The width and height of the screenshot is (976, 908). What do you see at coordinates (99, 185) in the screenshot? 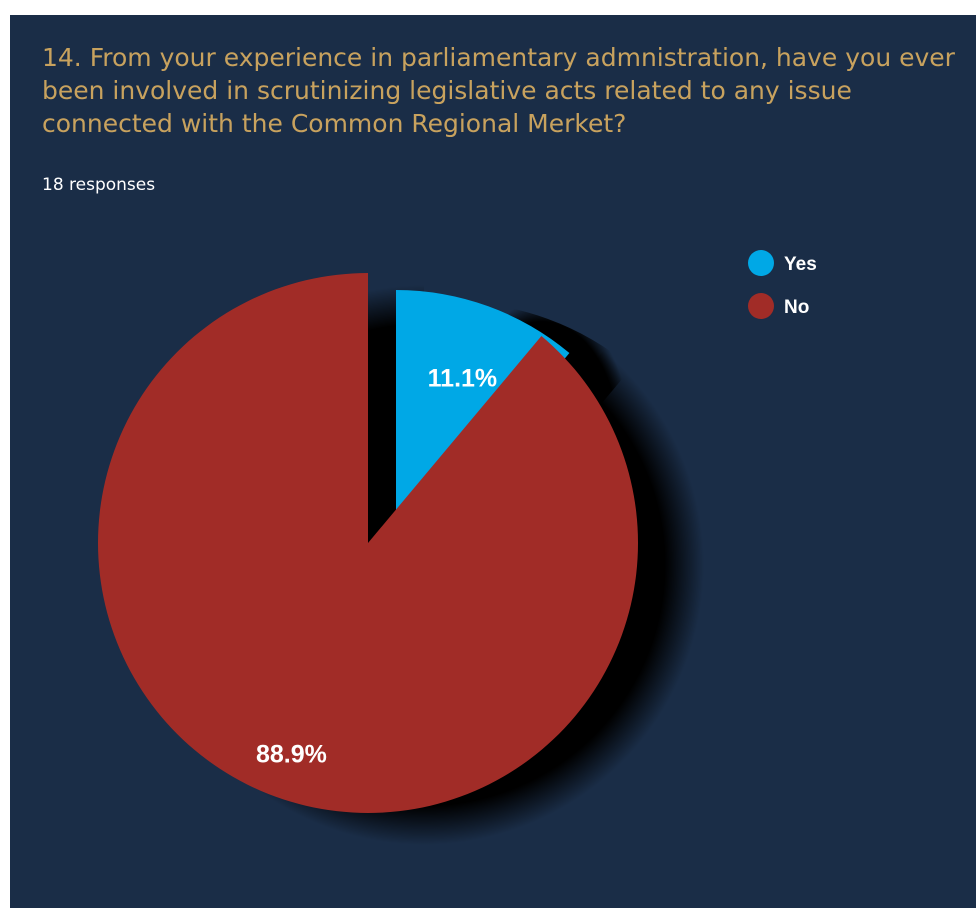
I see `response-count: 18 responses` at bounding box center [99, 185].